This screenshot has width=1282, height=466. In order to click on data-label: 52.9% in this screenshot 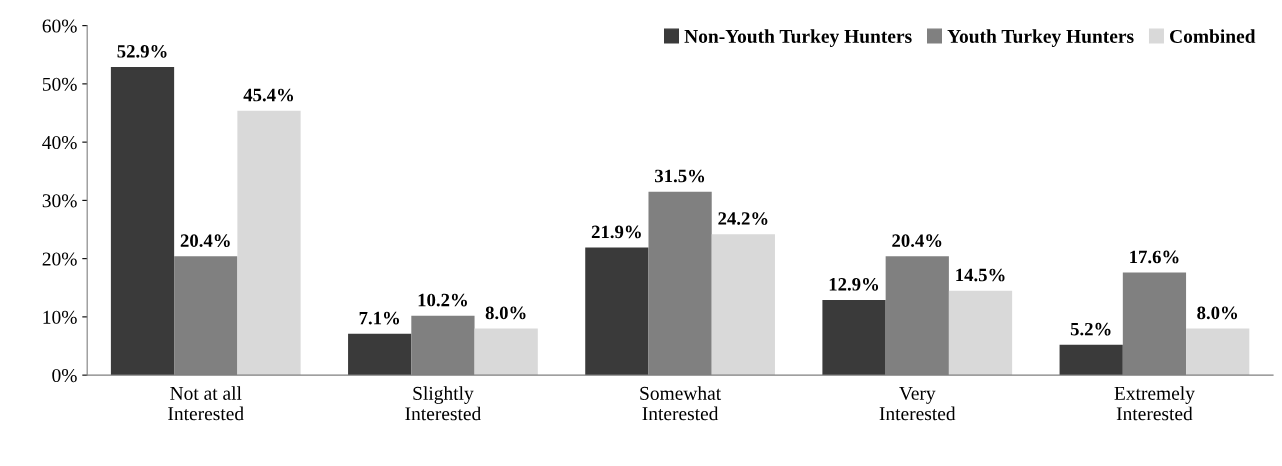, I will do `click(142, 51)`.